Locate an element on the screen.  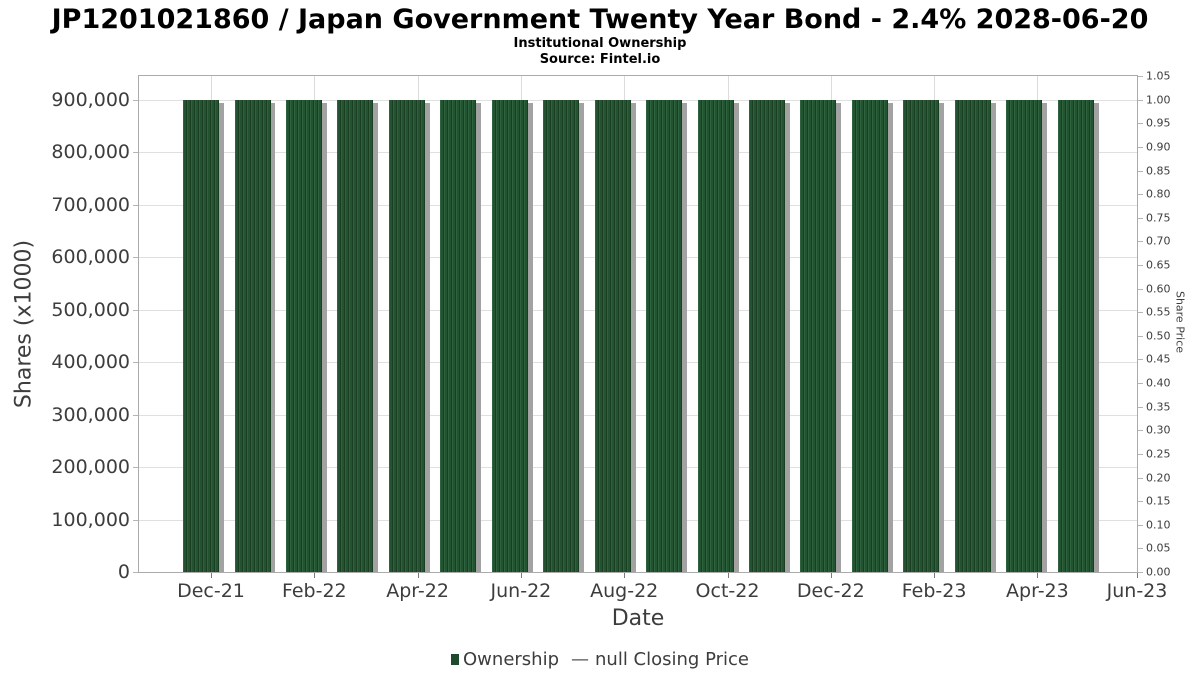
y-tick-label: 900,000 is located at coordinates (90, 99).